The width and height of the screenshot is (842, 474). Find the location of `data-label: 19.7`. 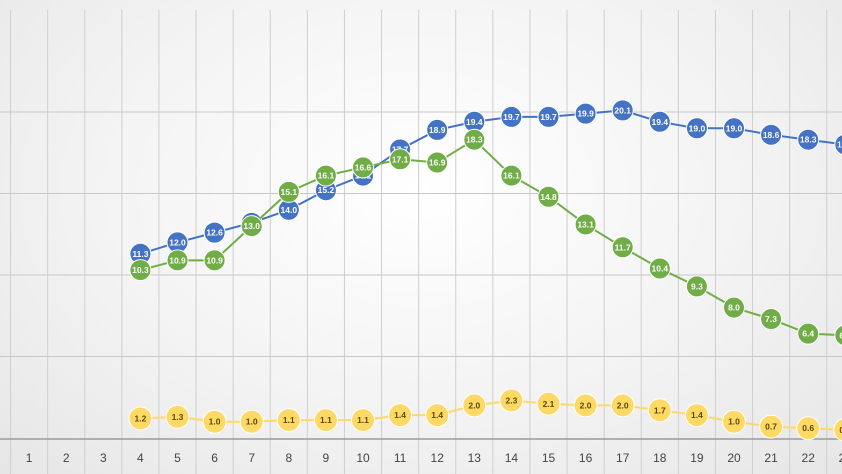

data-label: 19.7 is located at coordinates (548, 117).